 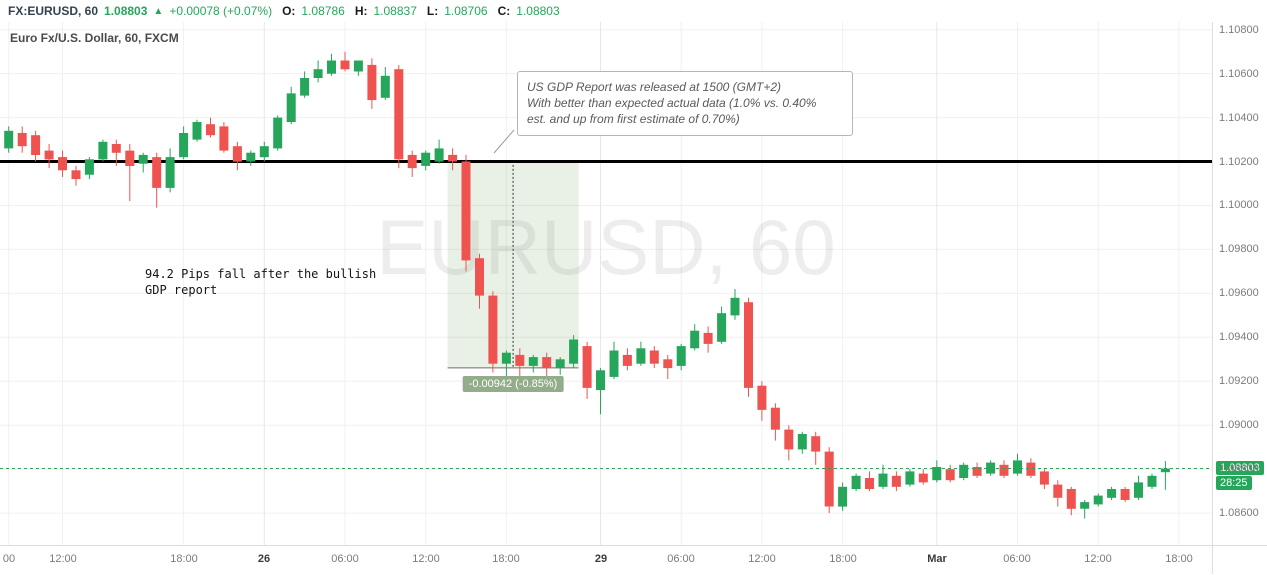 What do you see at coordinates (1239, 118) in the screenshot?
I see `price-tick-label: 1.10400` at bounding box center [1239, 118].